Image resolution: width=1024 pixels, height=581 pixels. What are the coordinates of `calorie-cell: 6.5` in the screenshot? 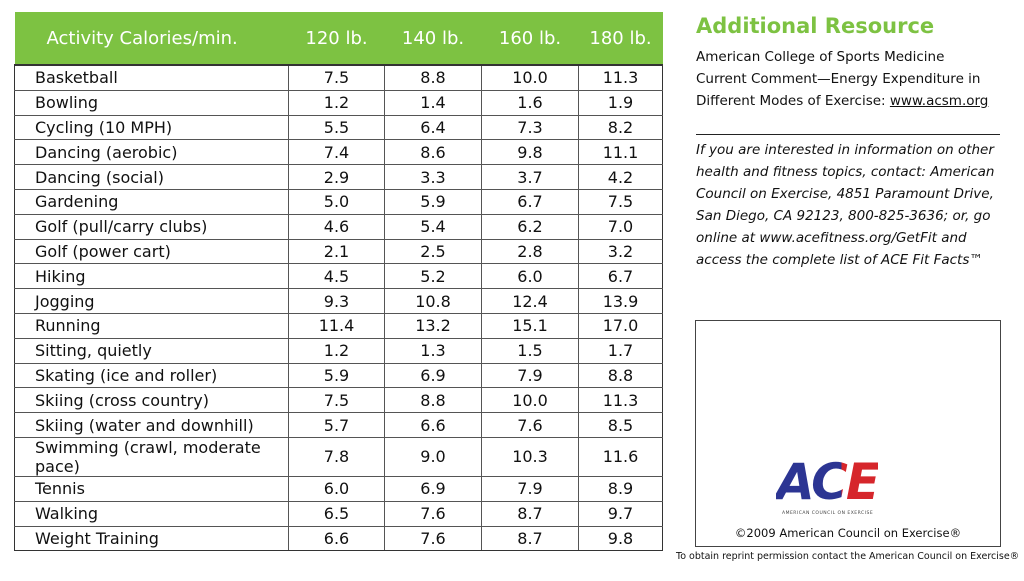 It's located at (336, 514).